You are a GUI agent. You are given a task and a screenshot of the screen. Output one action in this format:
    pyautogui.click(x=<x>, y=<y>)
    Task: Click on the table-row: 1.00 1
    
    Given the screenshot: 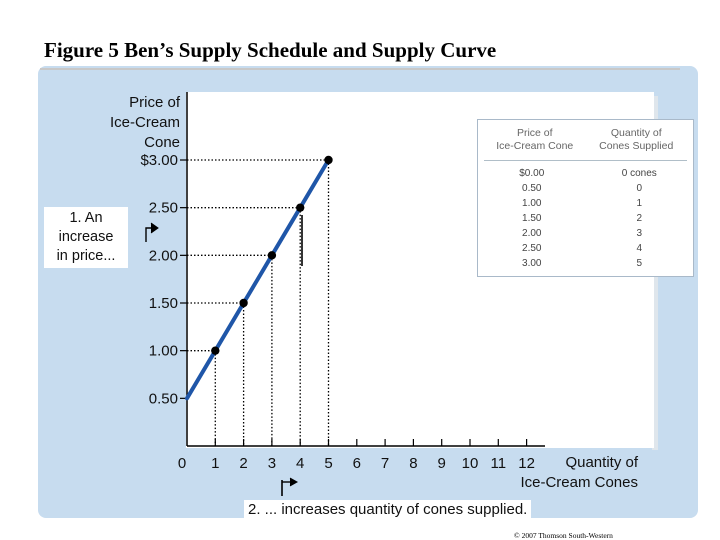 What is the action you would take?
    pyautogui.click(x=585, y=203)
    